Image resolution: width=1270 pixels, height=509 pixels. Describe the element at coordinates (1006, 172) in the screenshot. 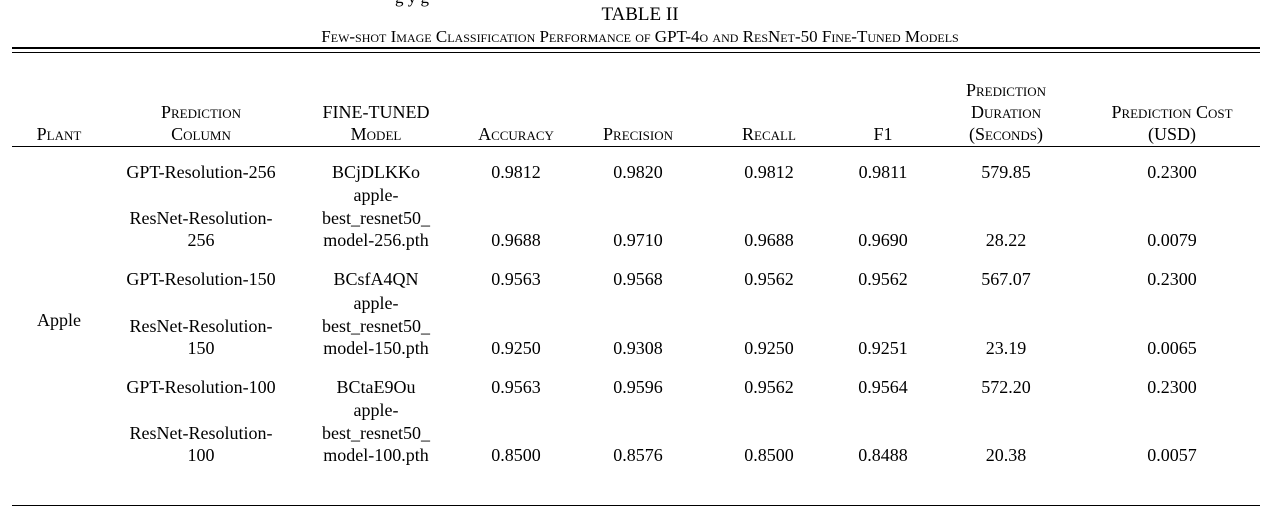

I see `cell-duration: 579.85` at that location.